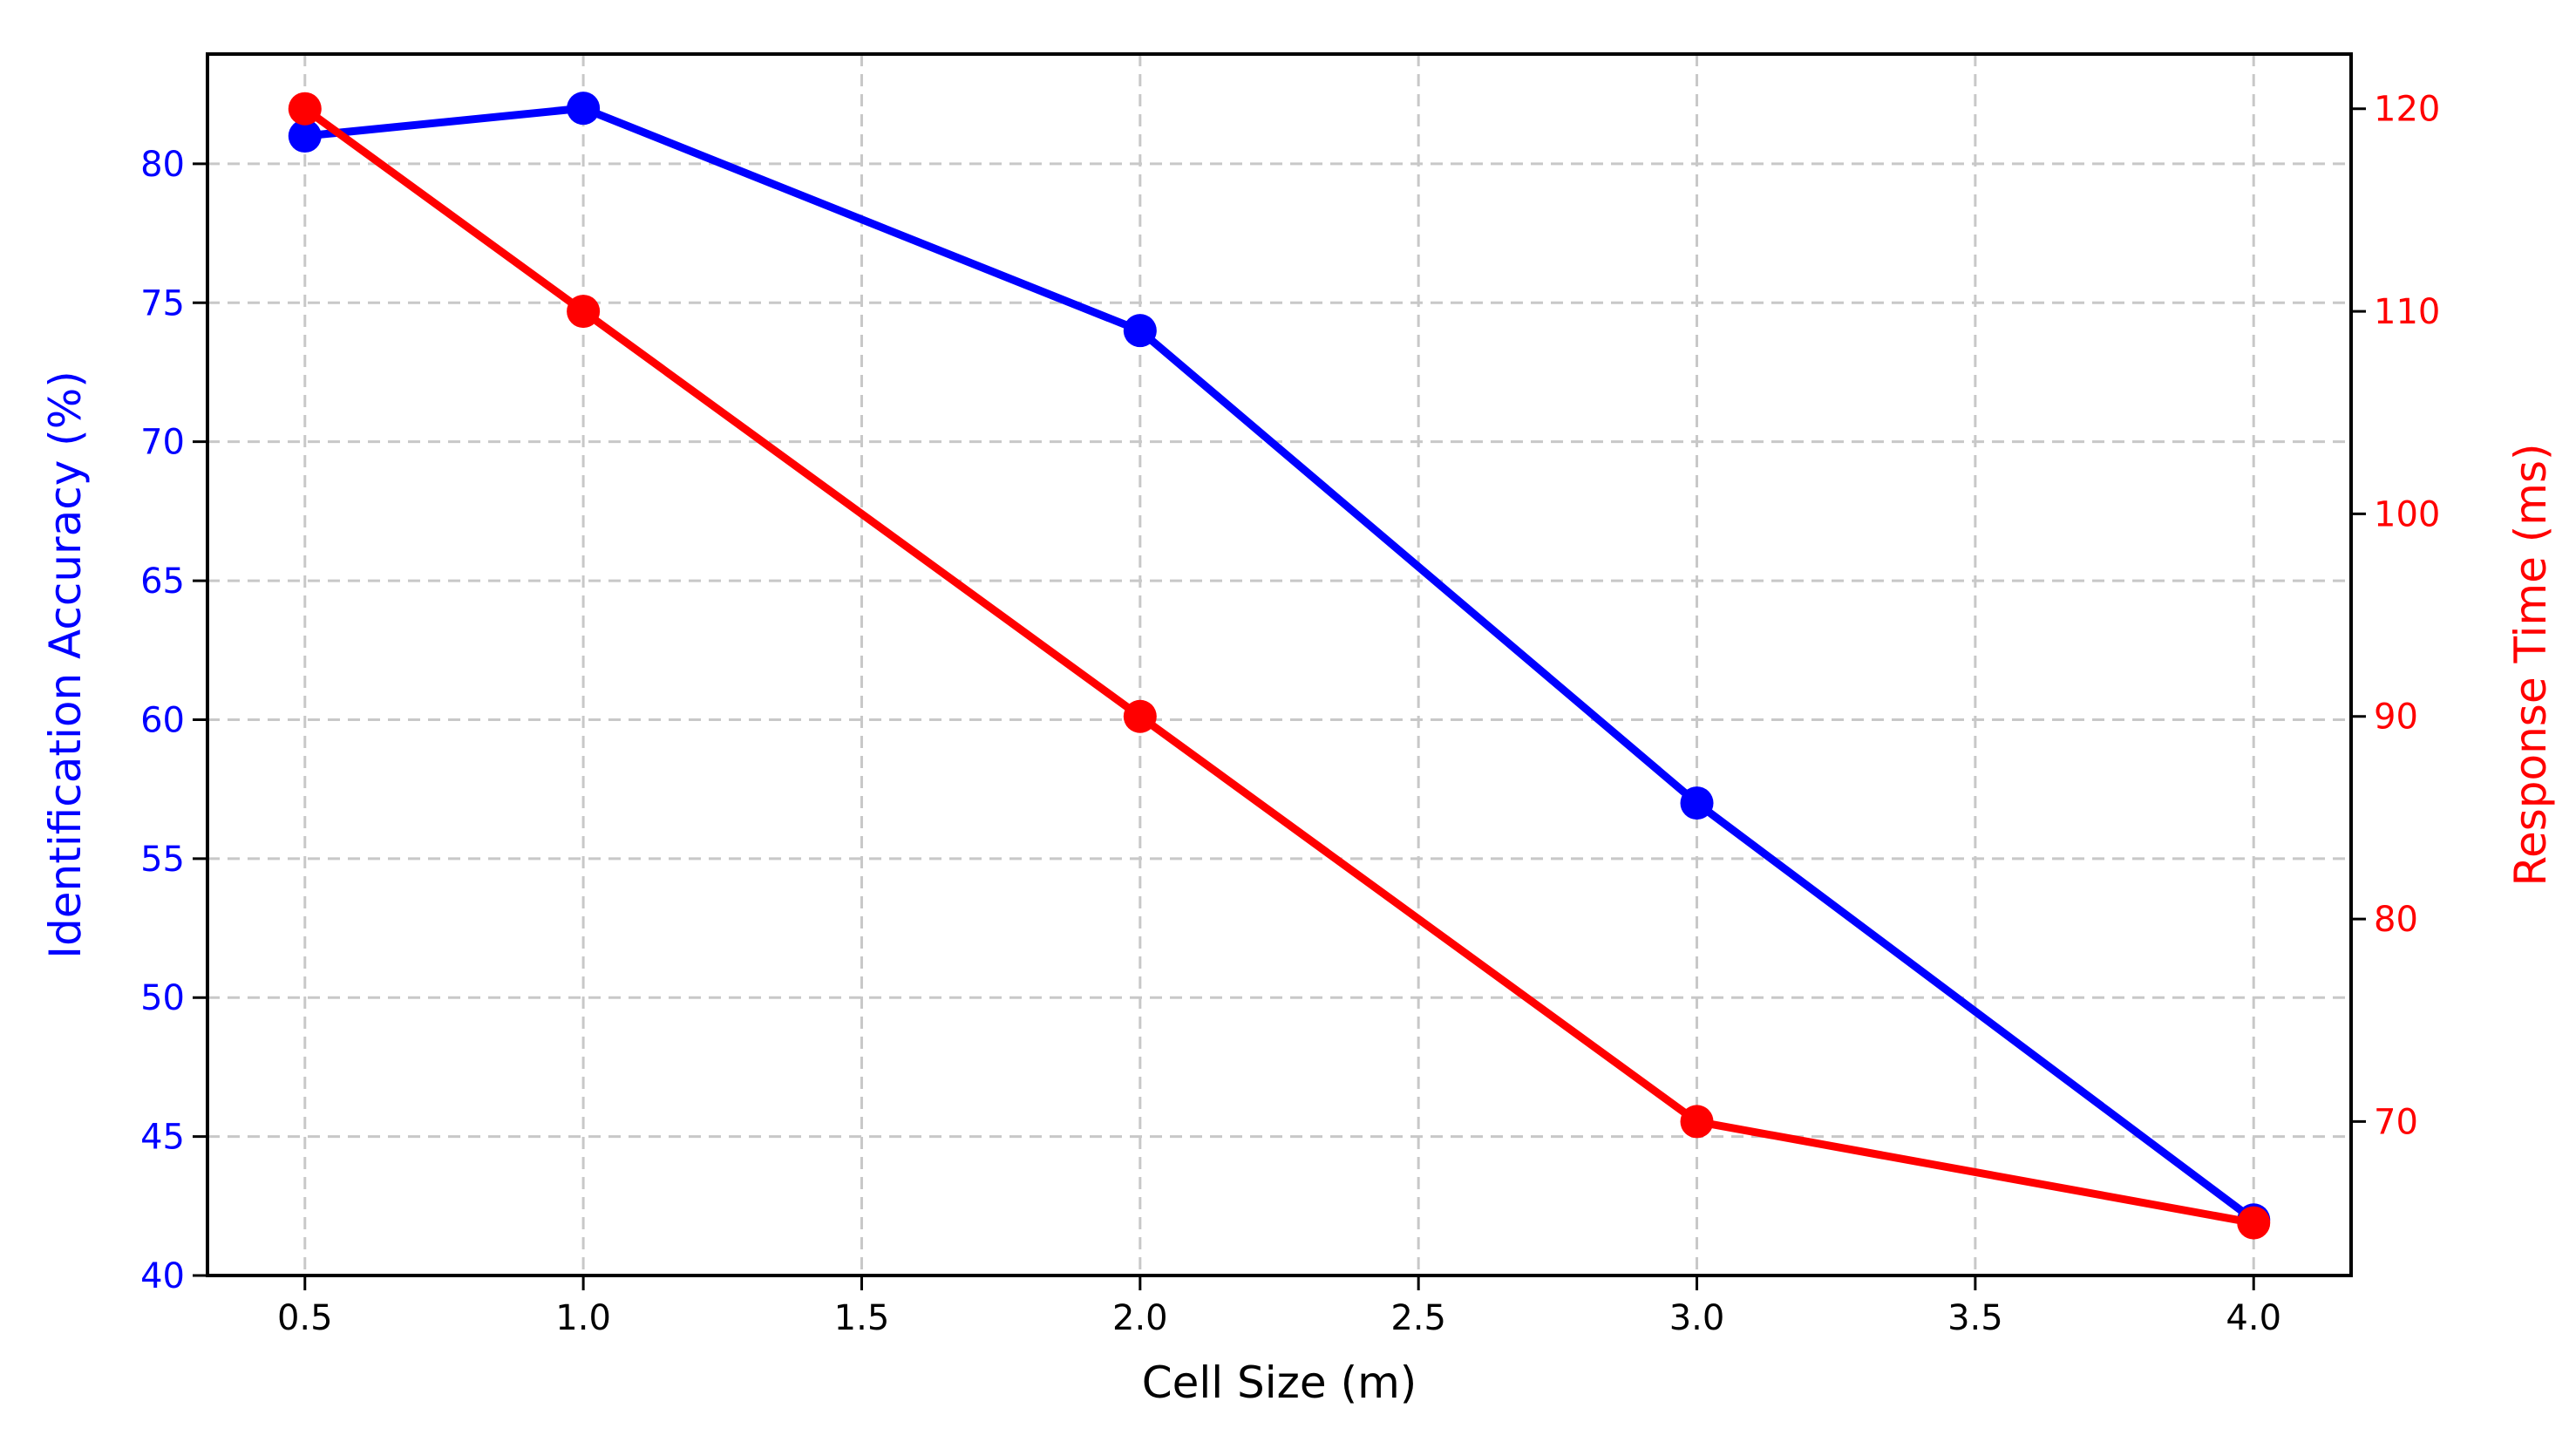  Describe the element at coordinates (1279, 1307) in the screenshot. I see `x-axis-ticks: 0.5 1.0 1.5 2.0 2.5 3.0 3.5 4.0` at that location.